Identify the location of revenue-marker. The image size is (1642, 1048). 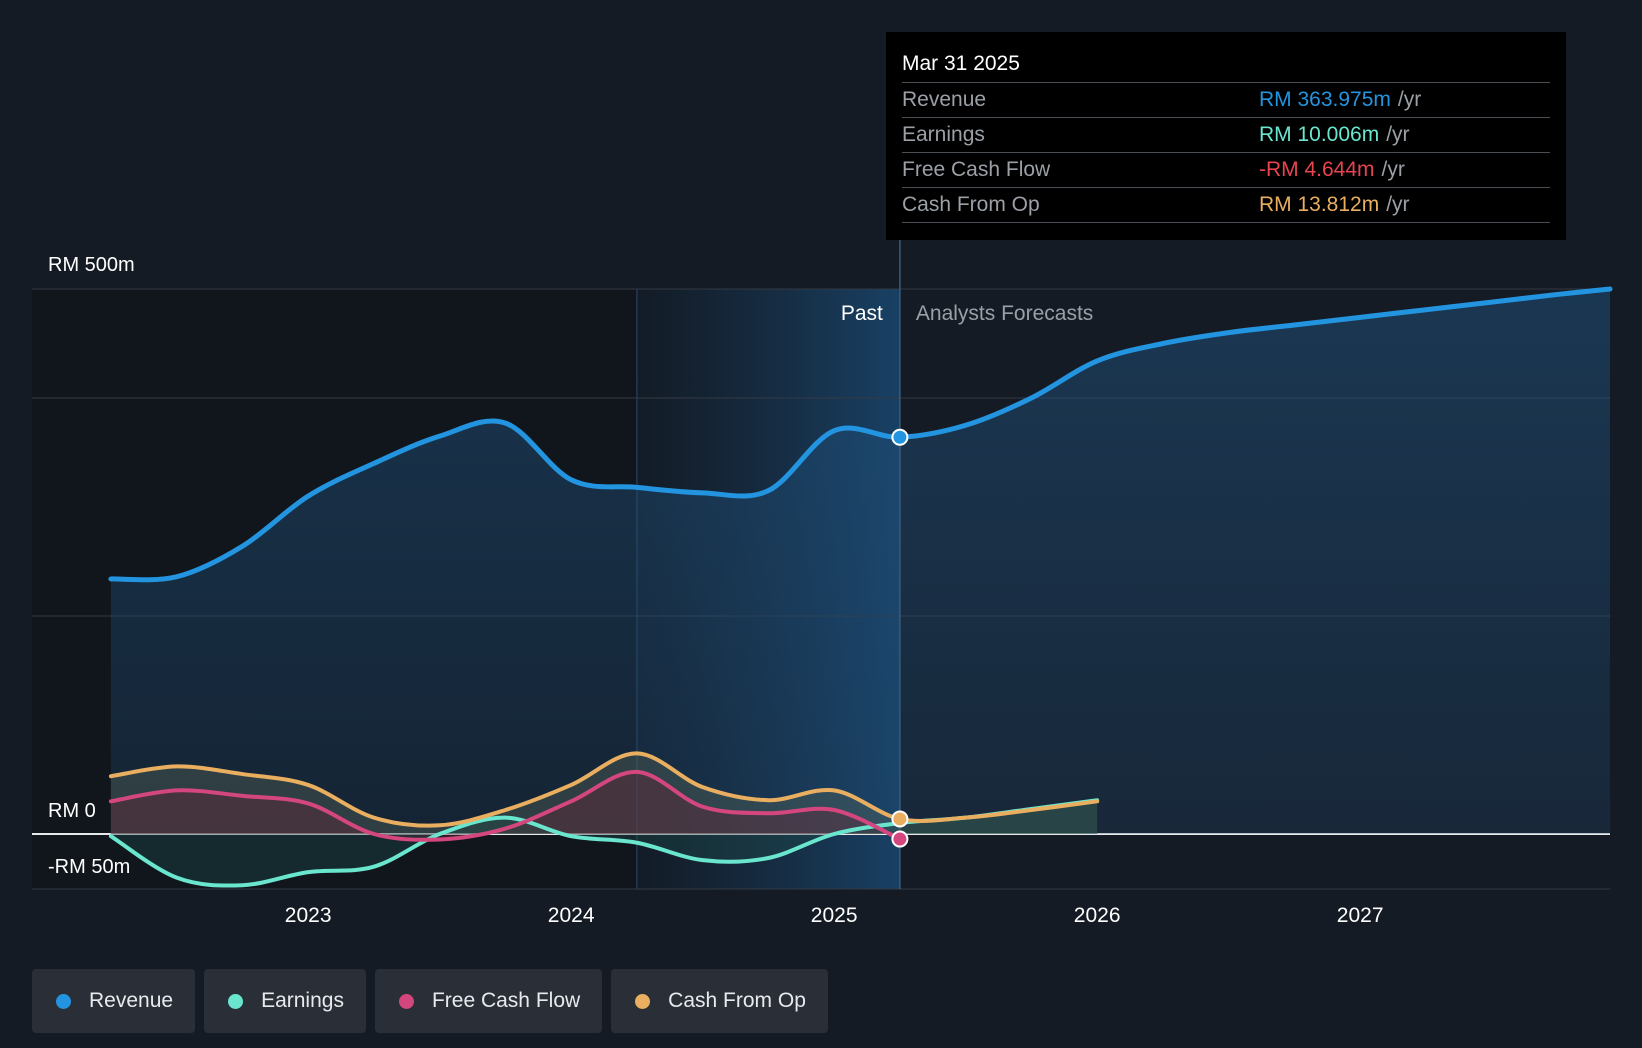
(900, 437).